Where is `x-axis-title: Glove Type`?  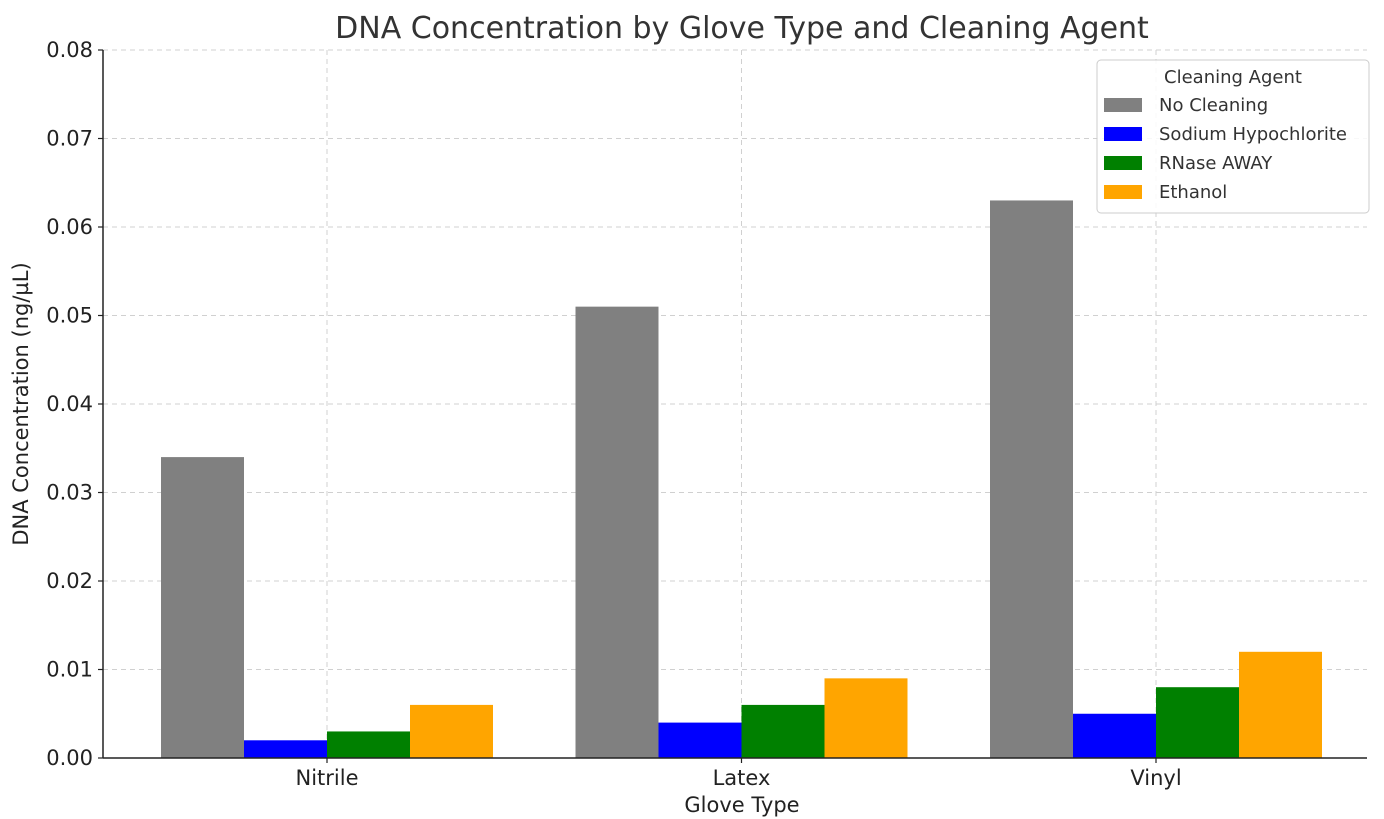 x-axis-title: Glove Type is located at coordinates (741, 805).